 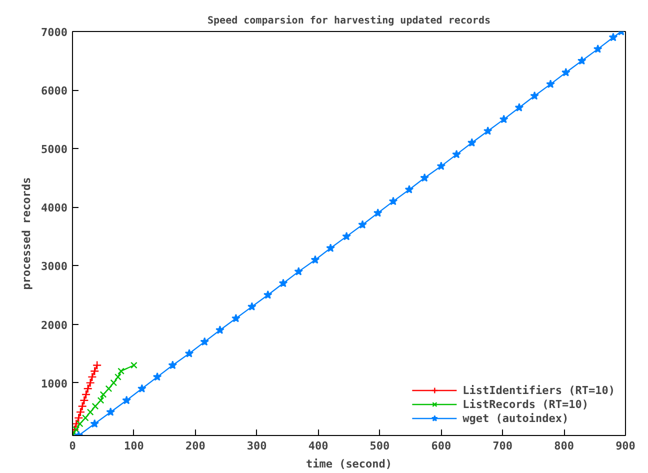 What do you see at coordinates (27, 233) in the screenshot?
I see `y-axis-title: processed records` at bounding box center [27, 233].